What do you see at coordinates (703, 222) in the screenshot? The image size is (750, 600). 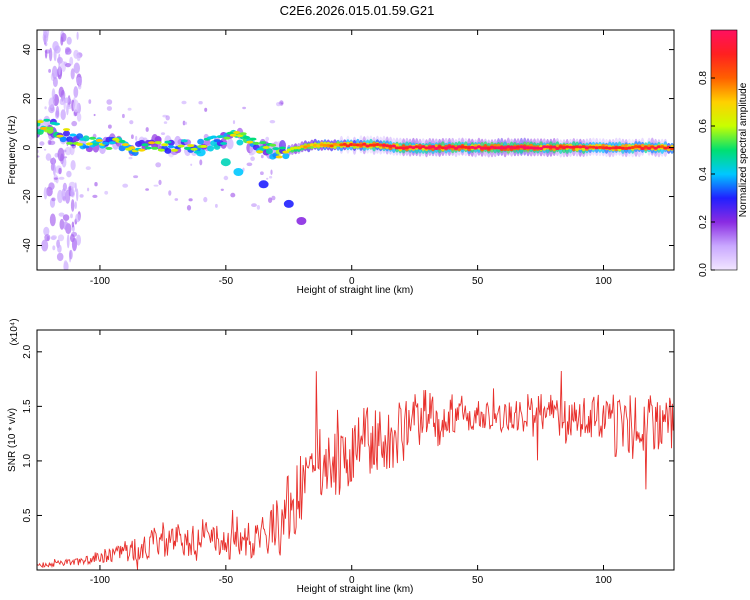 I see `colorbar-tick-label: 0.2` at bounding box center [703, 222].